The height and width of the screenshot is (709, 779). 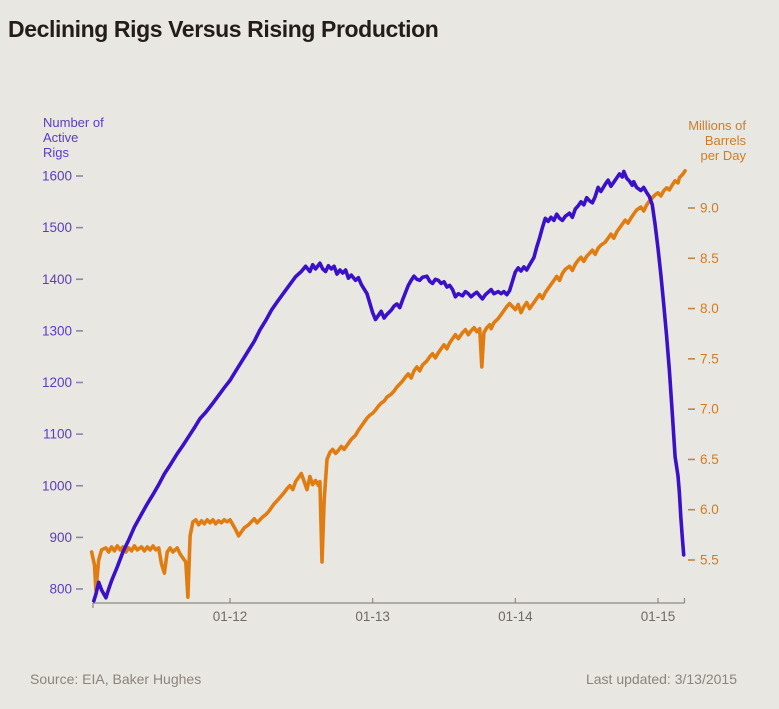 I want to click on left-axis-title-line: Number of, so click(x=73, y=122).